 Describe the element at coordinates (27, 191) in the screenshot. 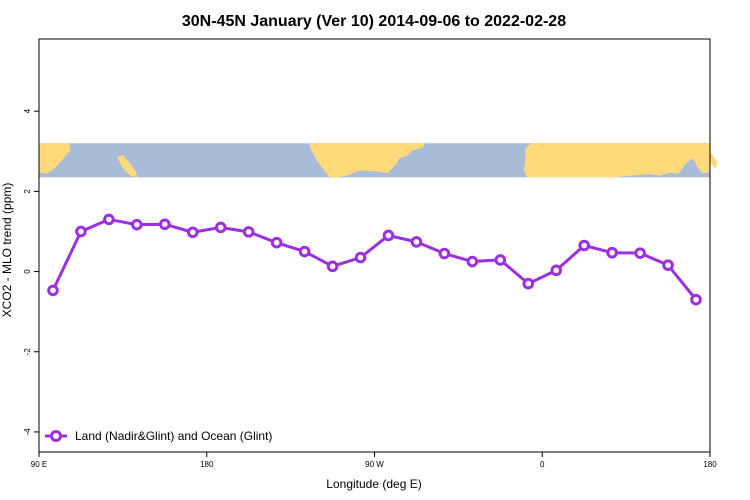

I see `y-tick-label: 2` at that location.